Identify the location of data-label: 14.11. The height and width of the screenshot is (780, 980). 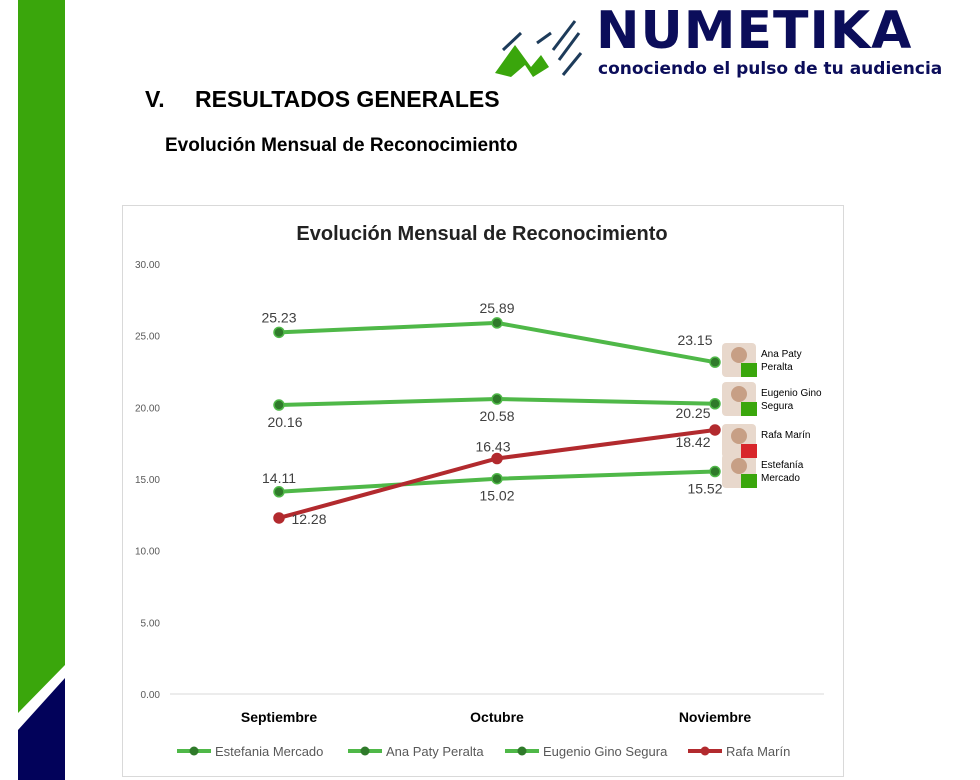
(279, 478).